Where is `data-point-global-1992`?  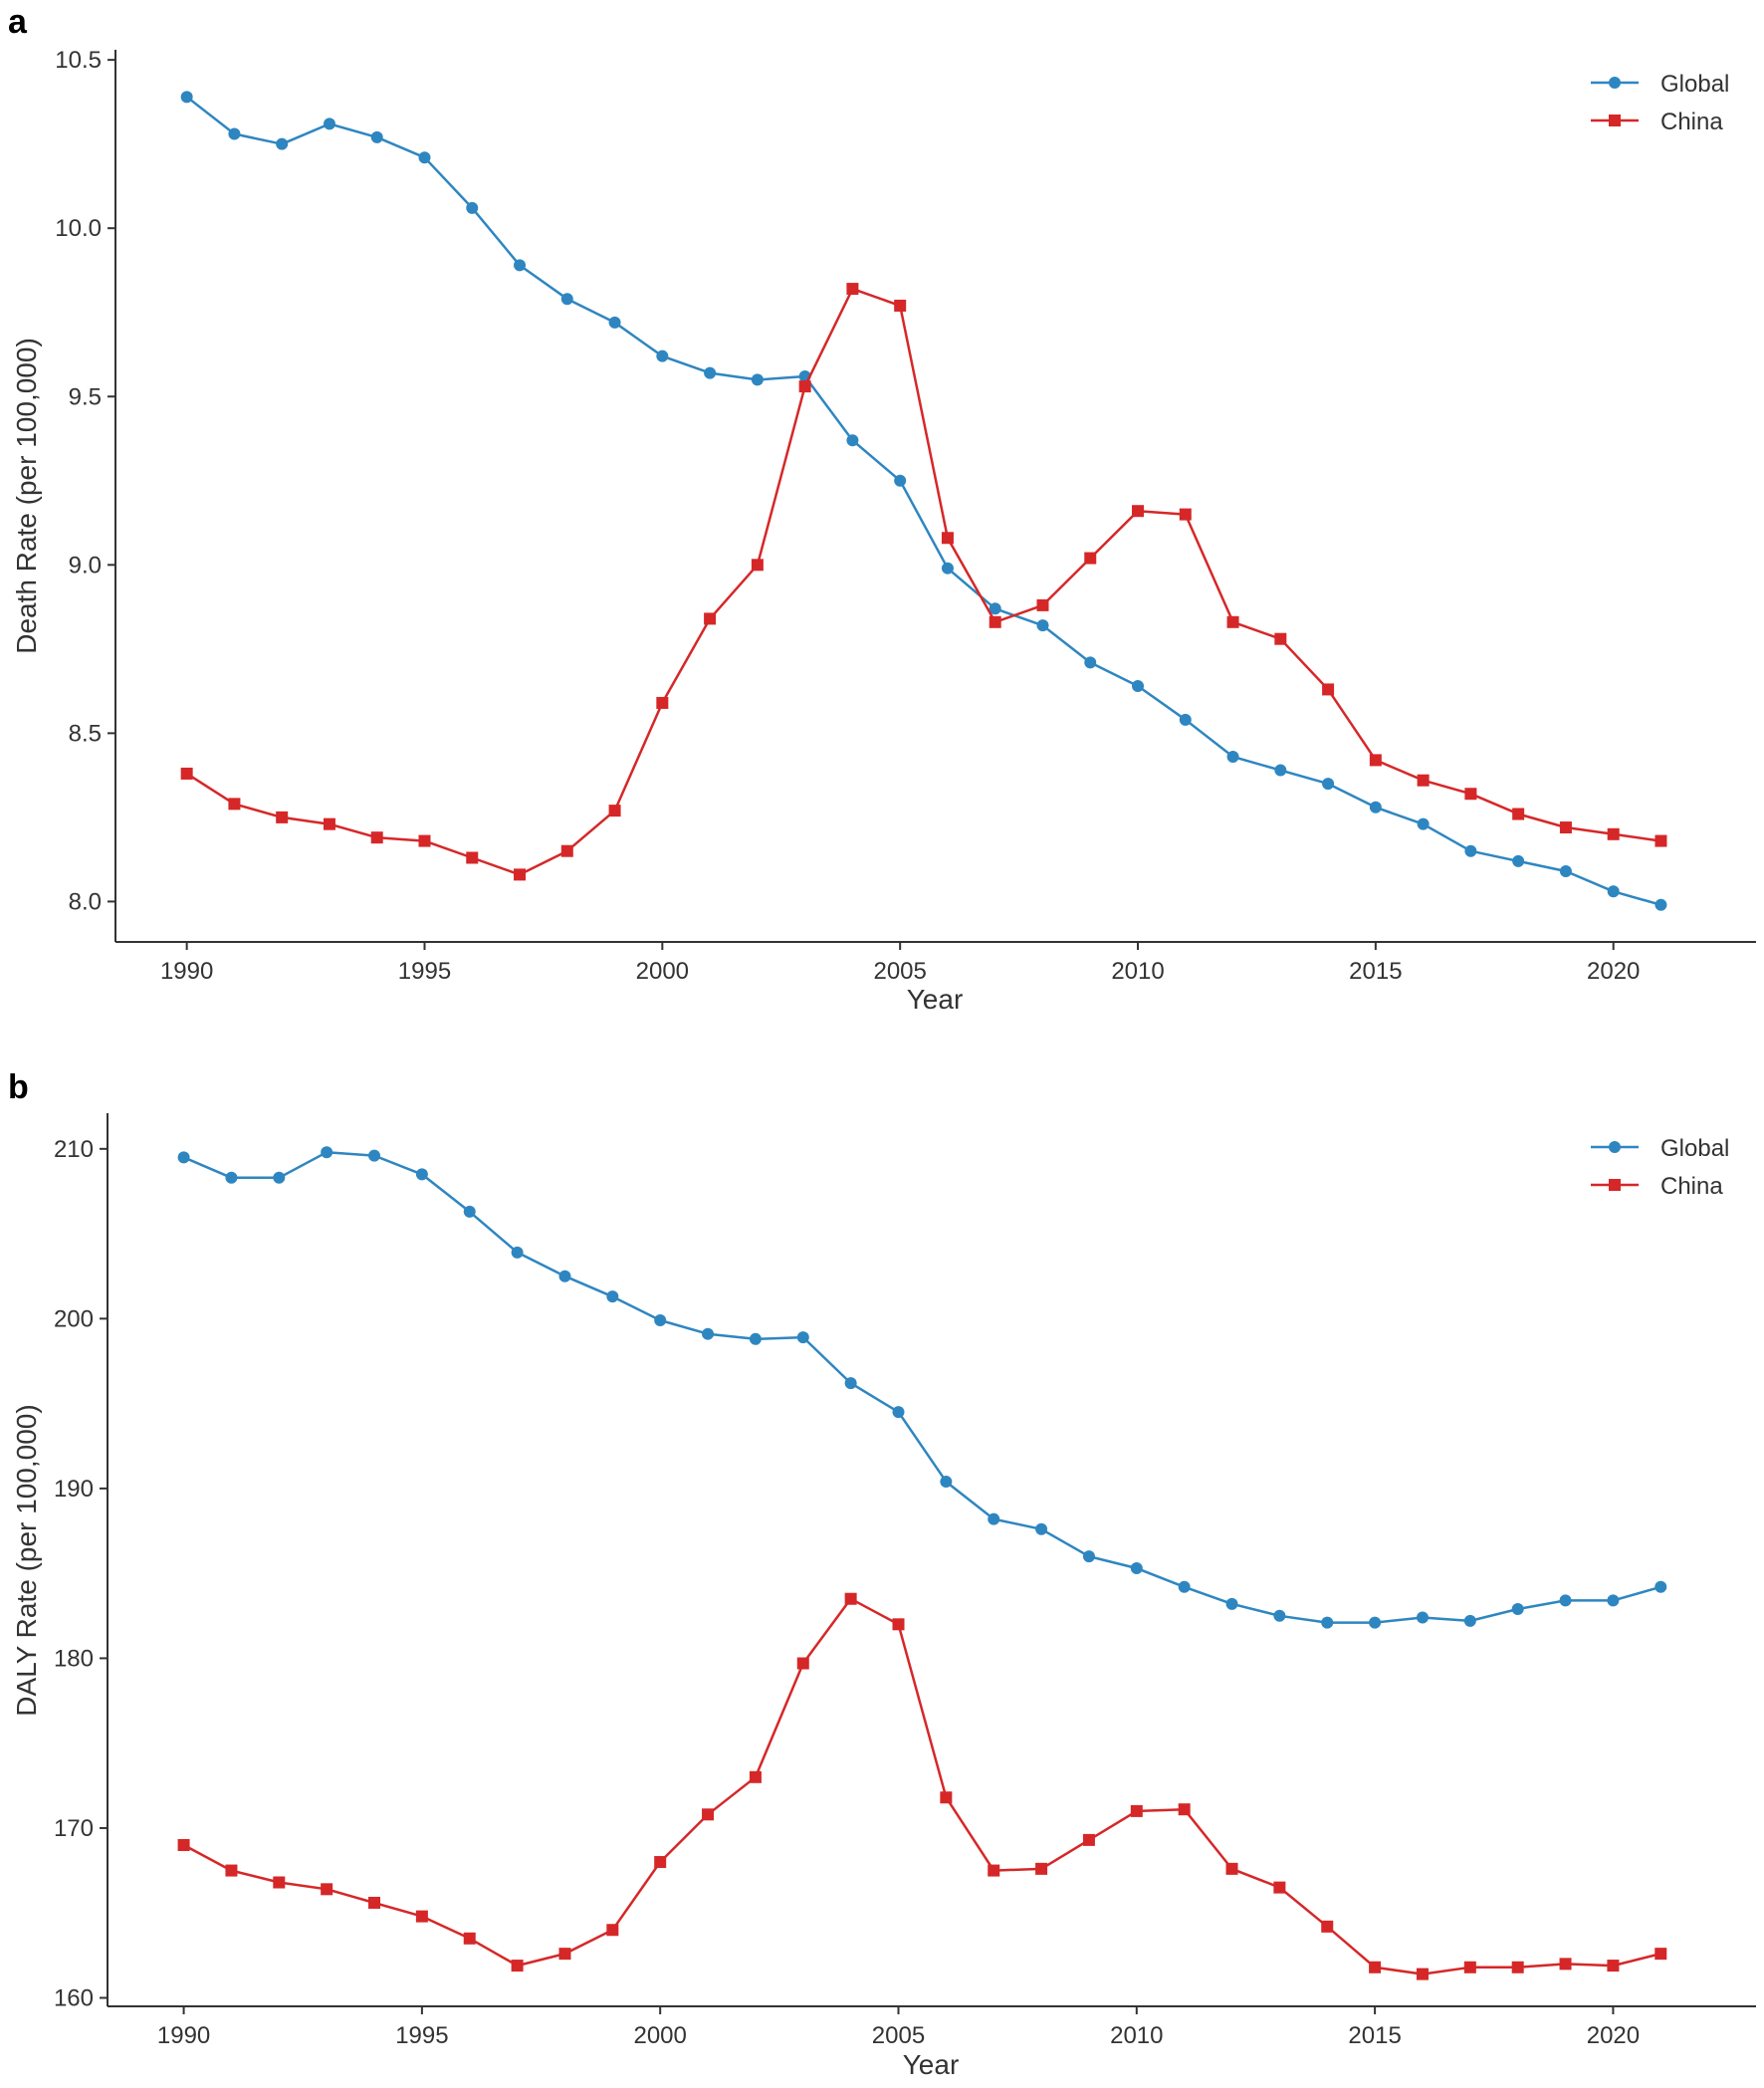 data-point-global-1992 is located at coordinates (279, 1177).